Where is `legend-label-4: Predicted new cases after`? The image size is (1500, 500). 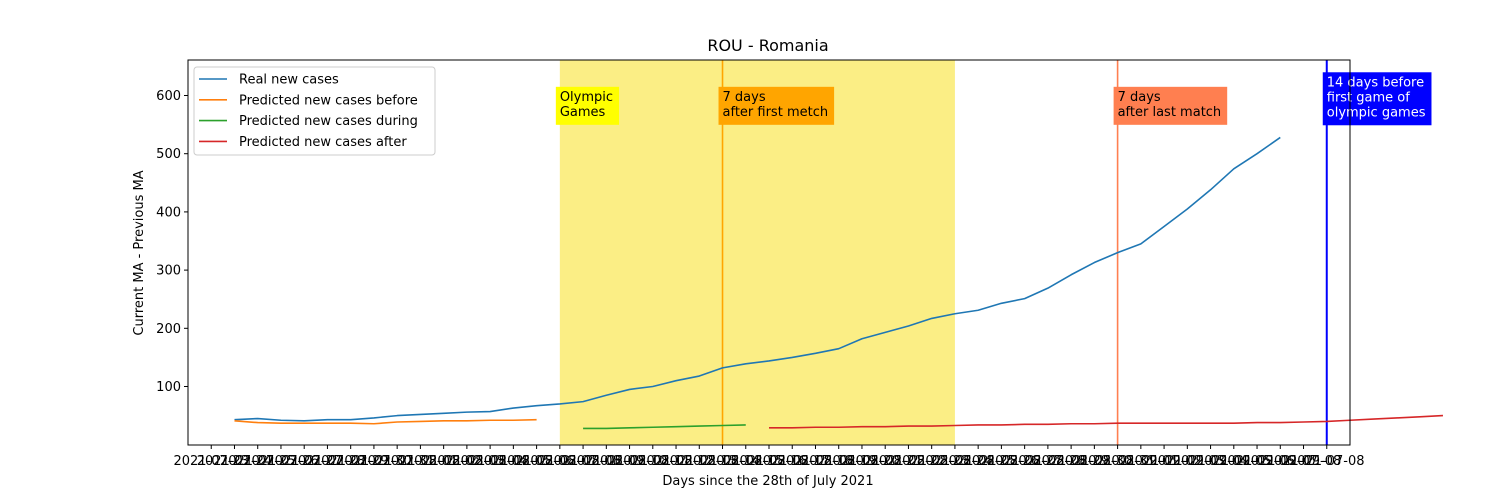 legend-label-4: Predicted new cases after is located at coordinates (323, 142).